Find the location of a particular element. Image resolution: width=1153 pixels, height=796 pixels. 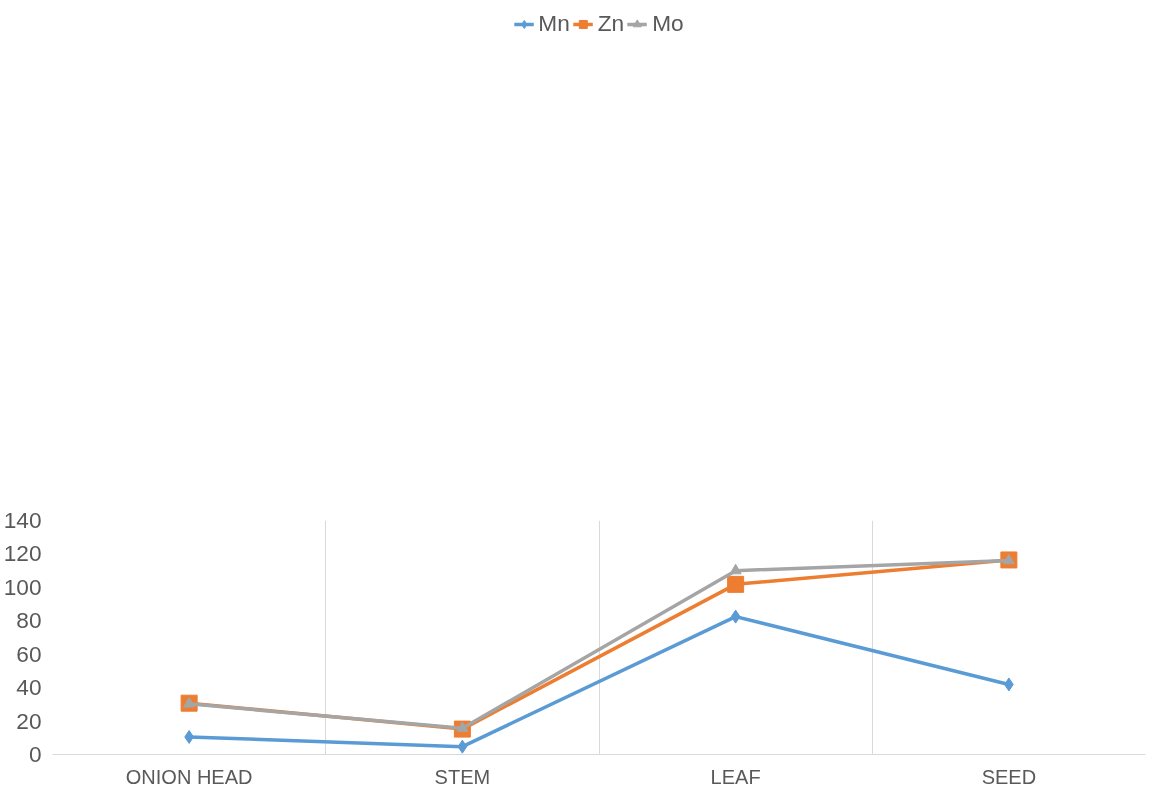

x-tick-label: LEAF is located at coordinates (735, 776).